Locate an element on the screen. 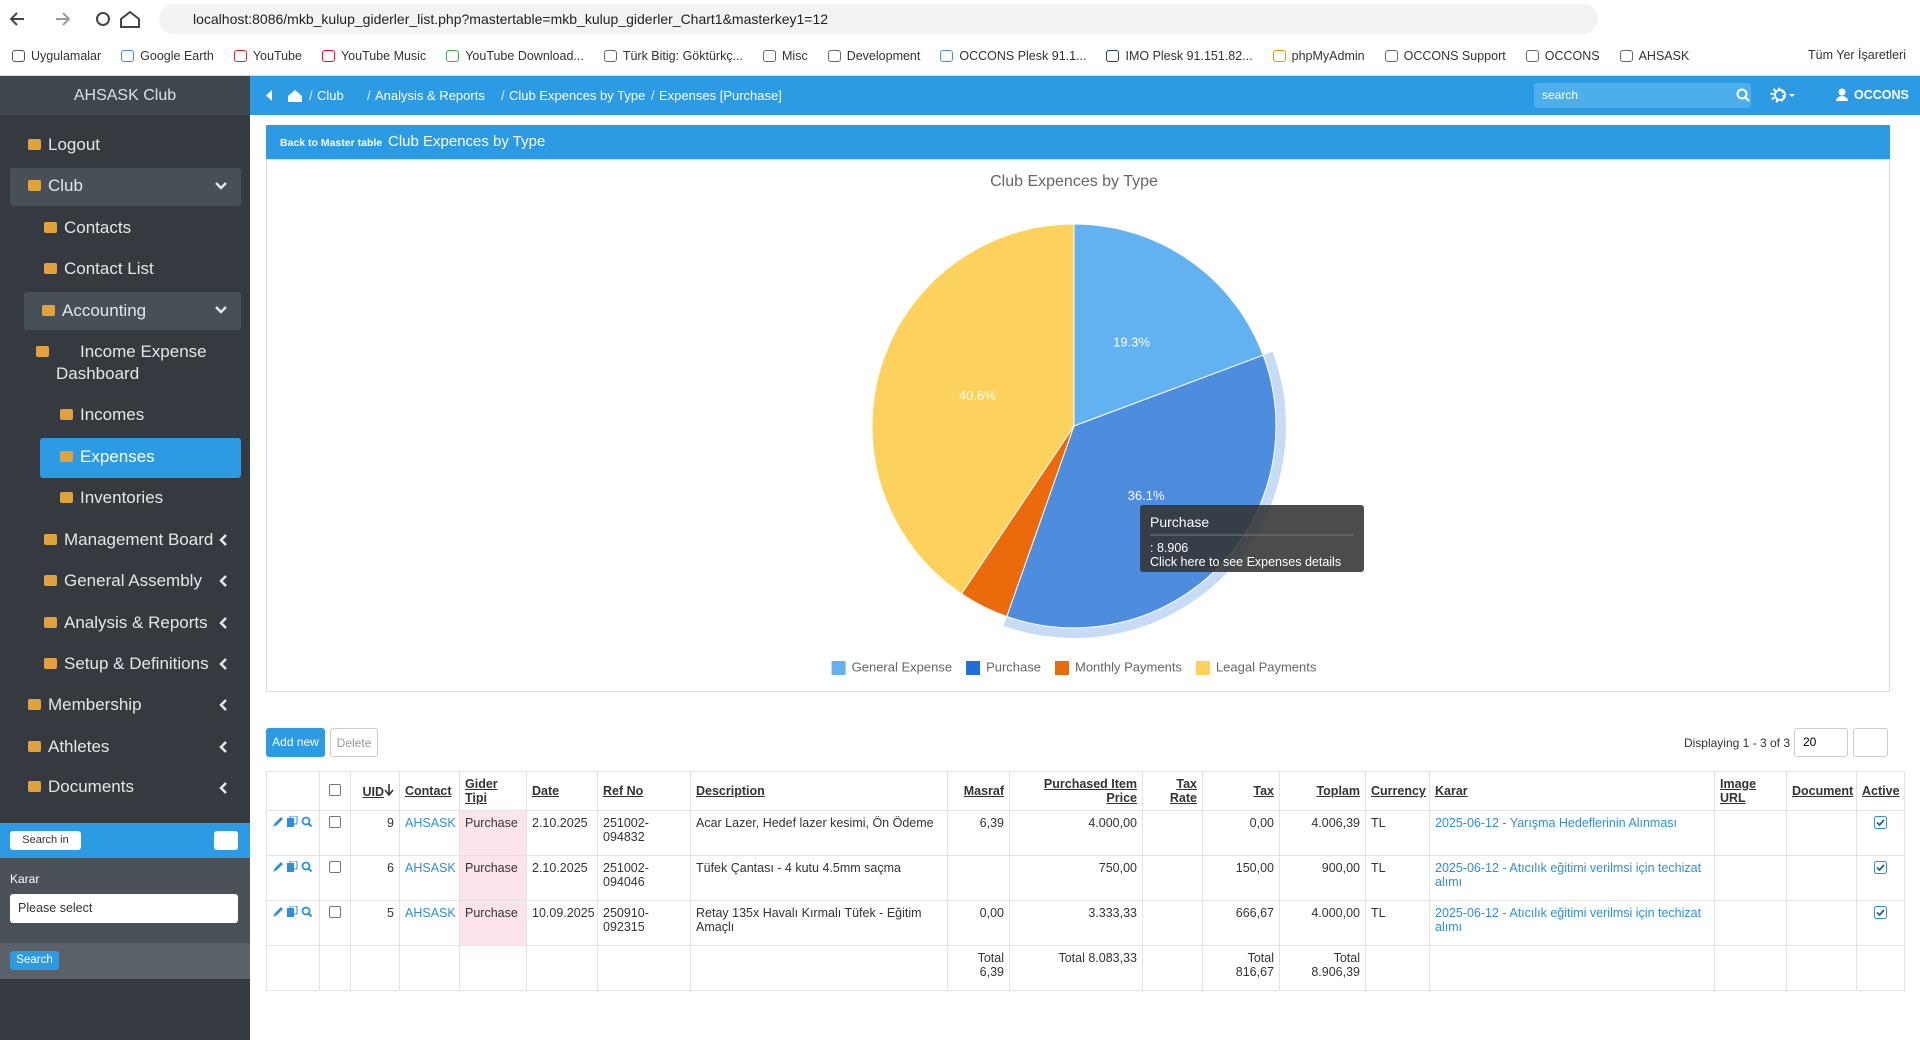 The height and width of the screenshot is (1040, 1920). legend-label: Leagal Payments is located at coordinates (1266, 666).